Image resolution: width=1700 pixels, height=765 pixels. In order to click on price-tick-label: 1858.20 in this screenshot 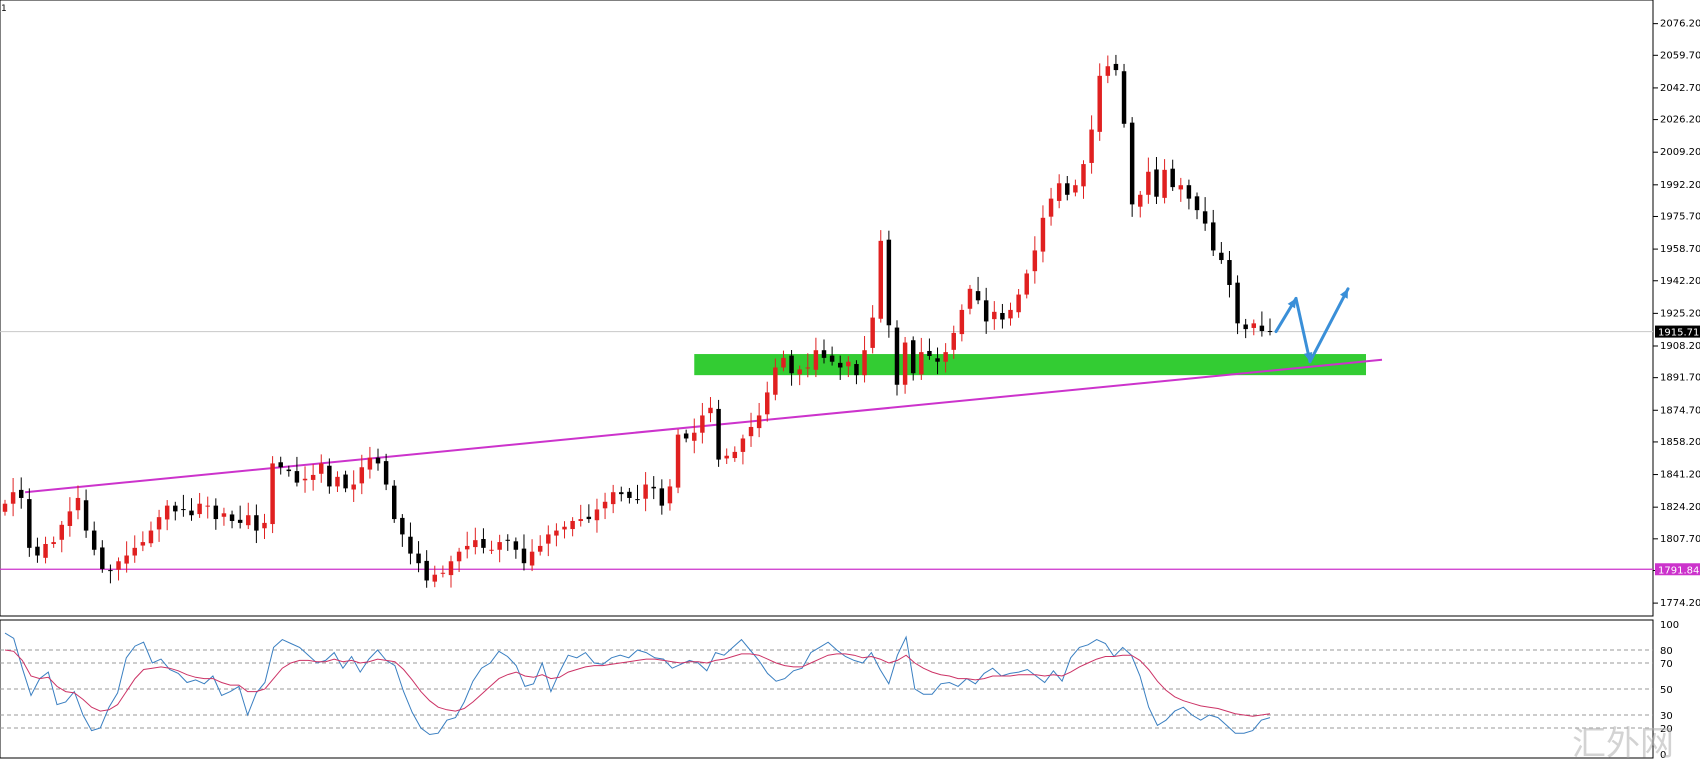, I will do `click(1680, 442)`.